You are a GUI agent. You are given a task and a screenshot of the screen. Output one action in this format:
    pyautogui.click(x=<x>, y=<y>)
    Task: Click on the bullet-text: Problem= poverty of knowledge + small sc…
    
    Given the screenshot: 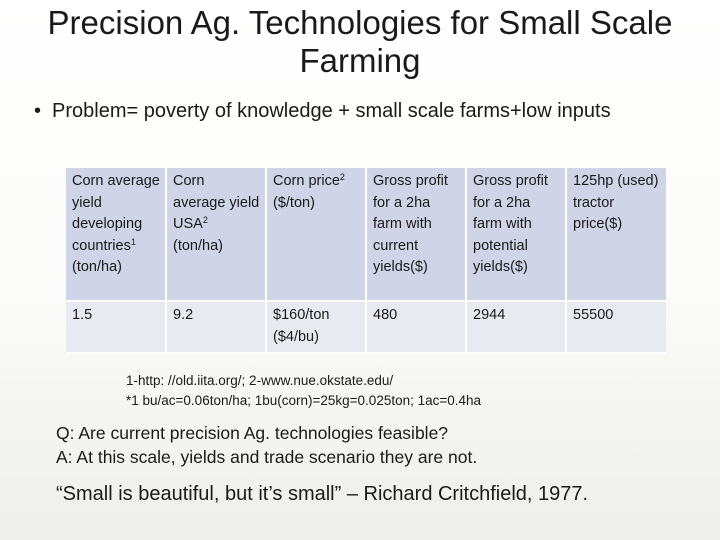 What is the action you would take?
    pyautogui.click(x=331, y=111)
    